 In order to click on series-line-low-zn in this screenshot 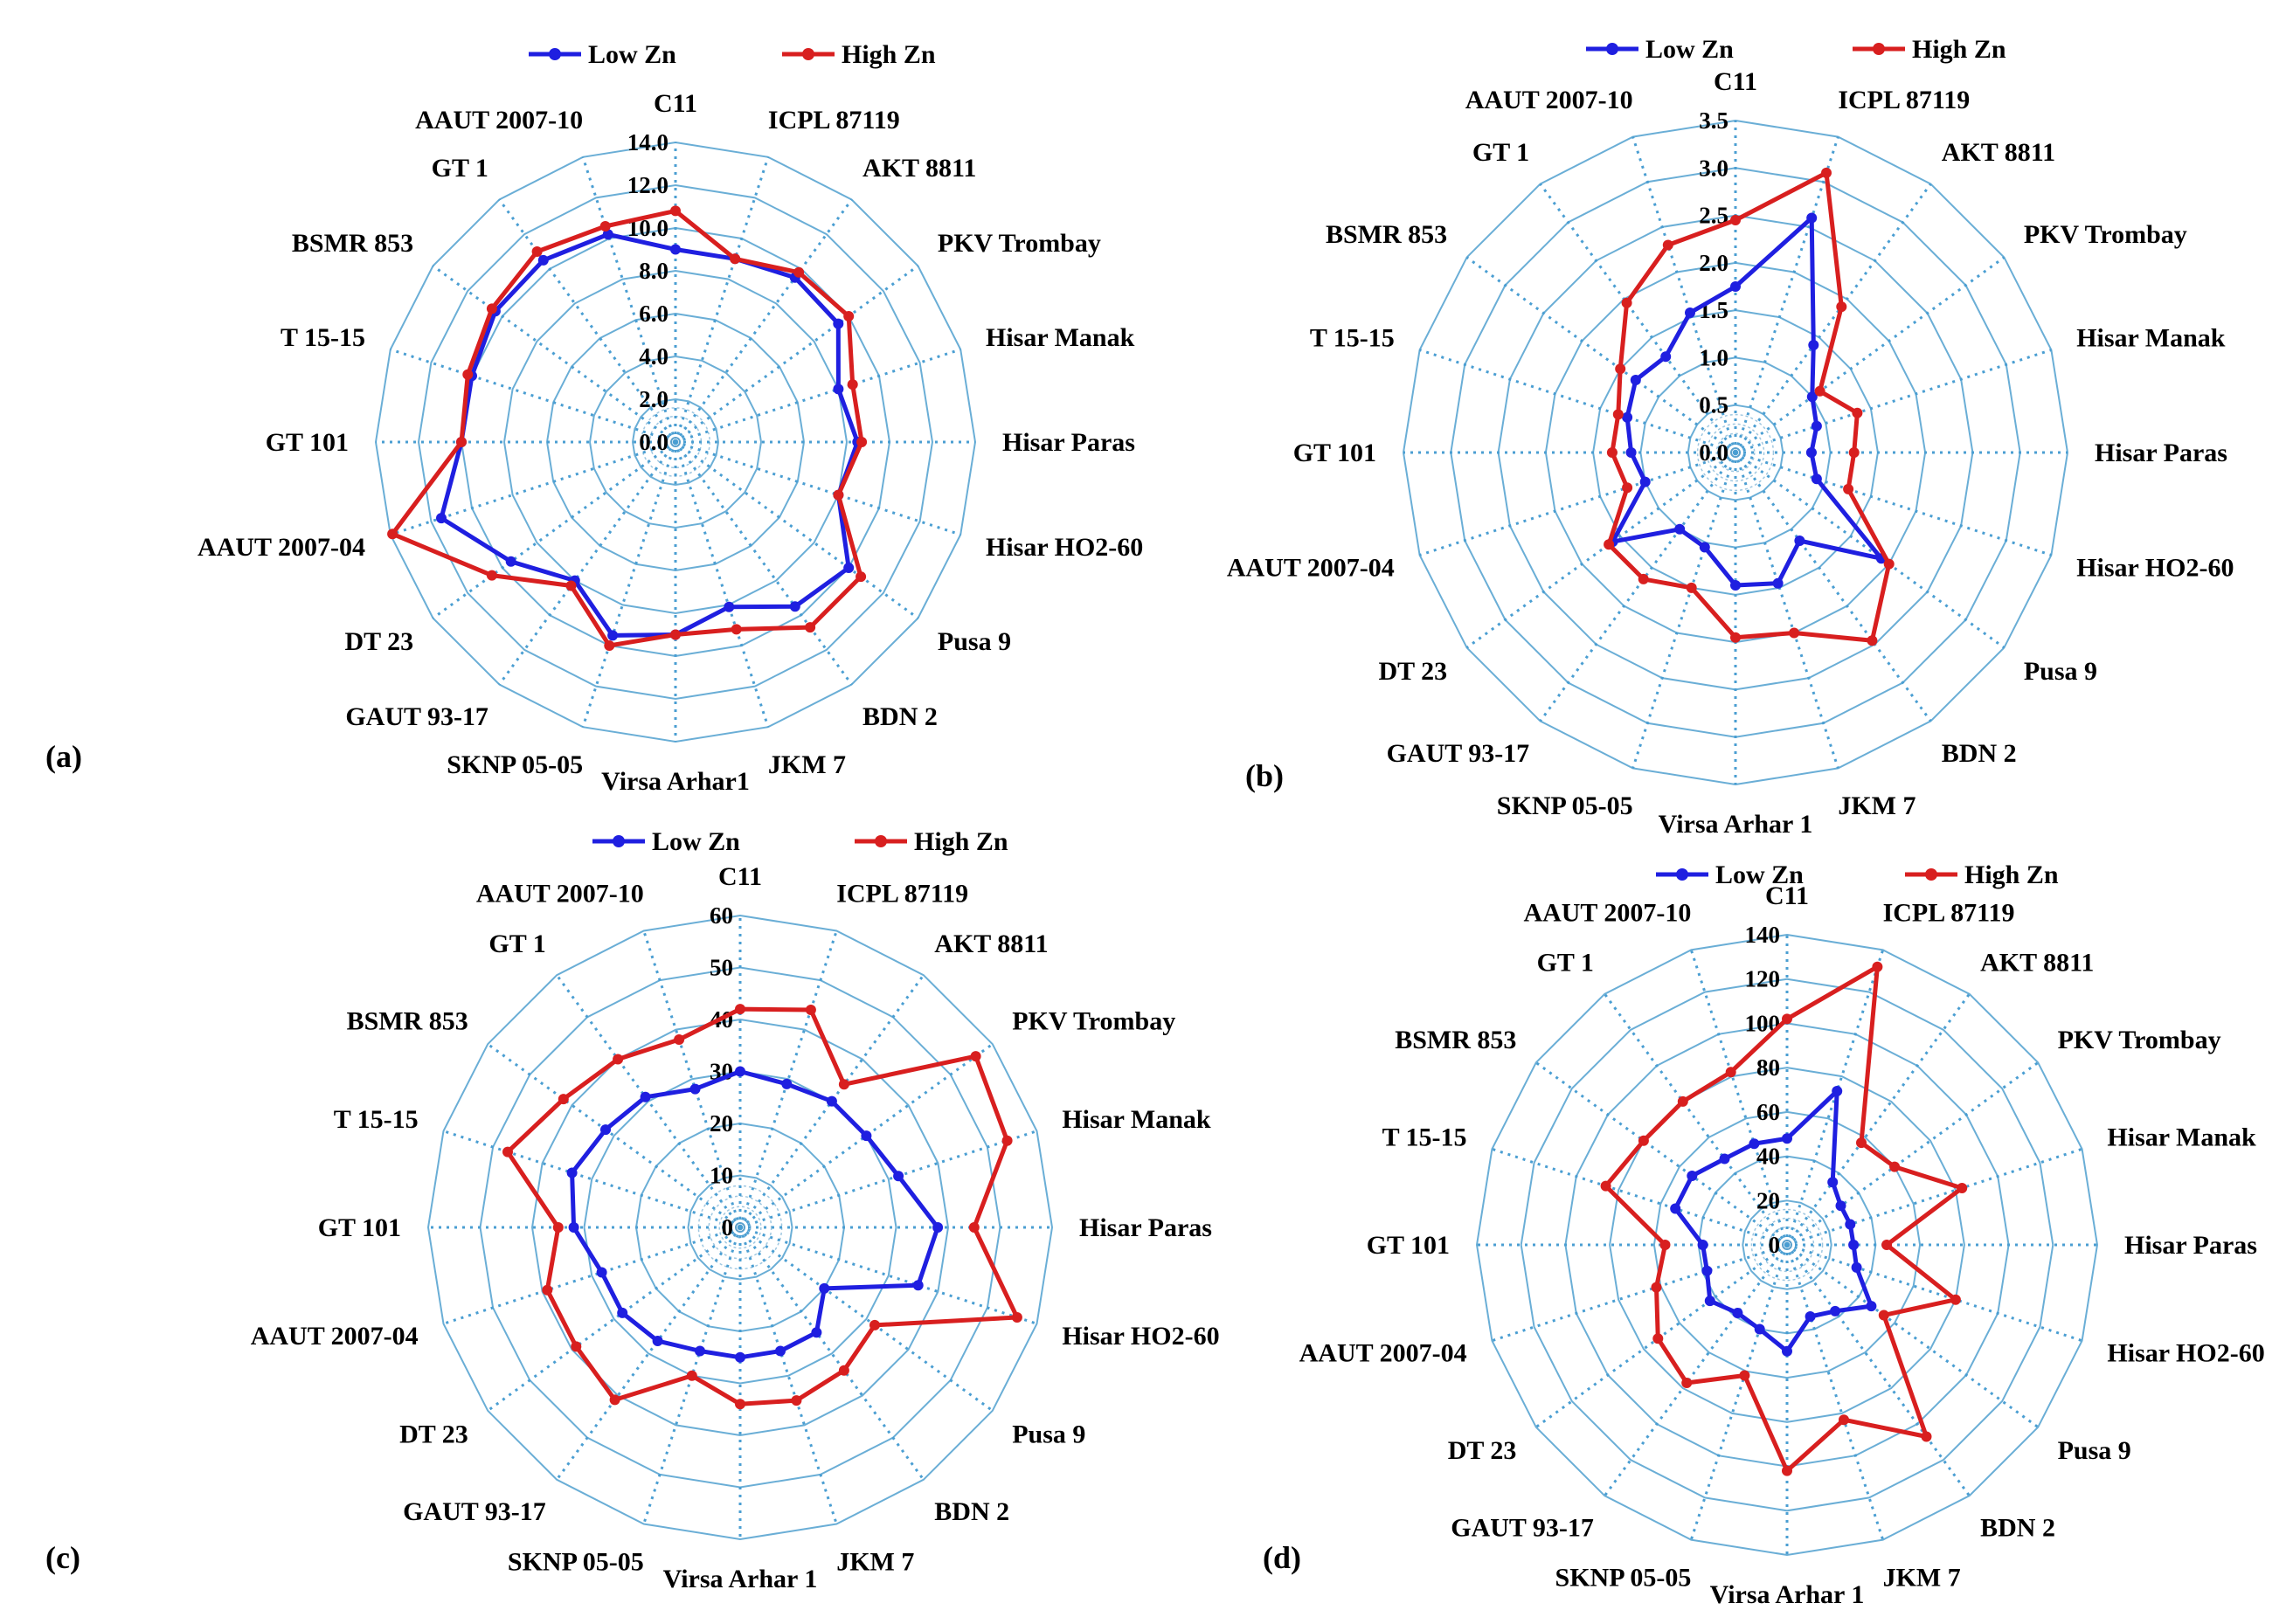, I will do `click(1774, 1221)`.